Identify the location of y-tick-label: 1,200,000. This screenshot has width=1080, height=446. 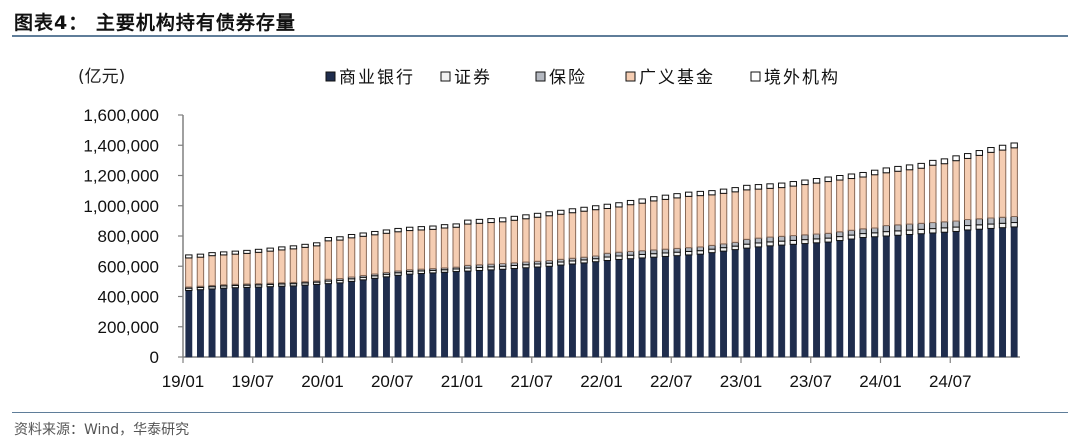
(121, 176).